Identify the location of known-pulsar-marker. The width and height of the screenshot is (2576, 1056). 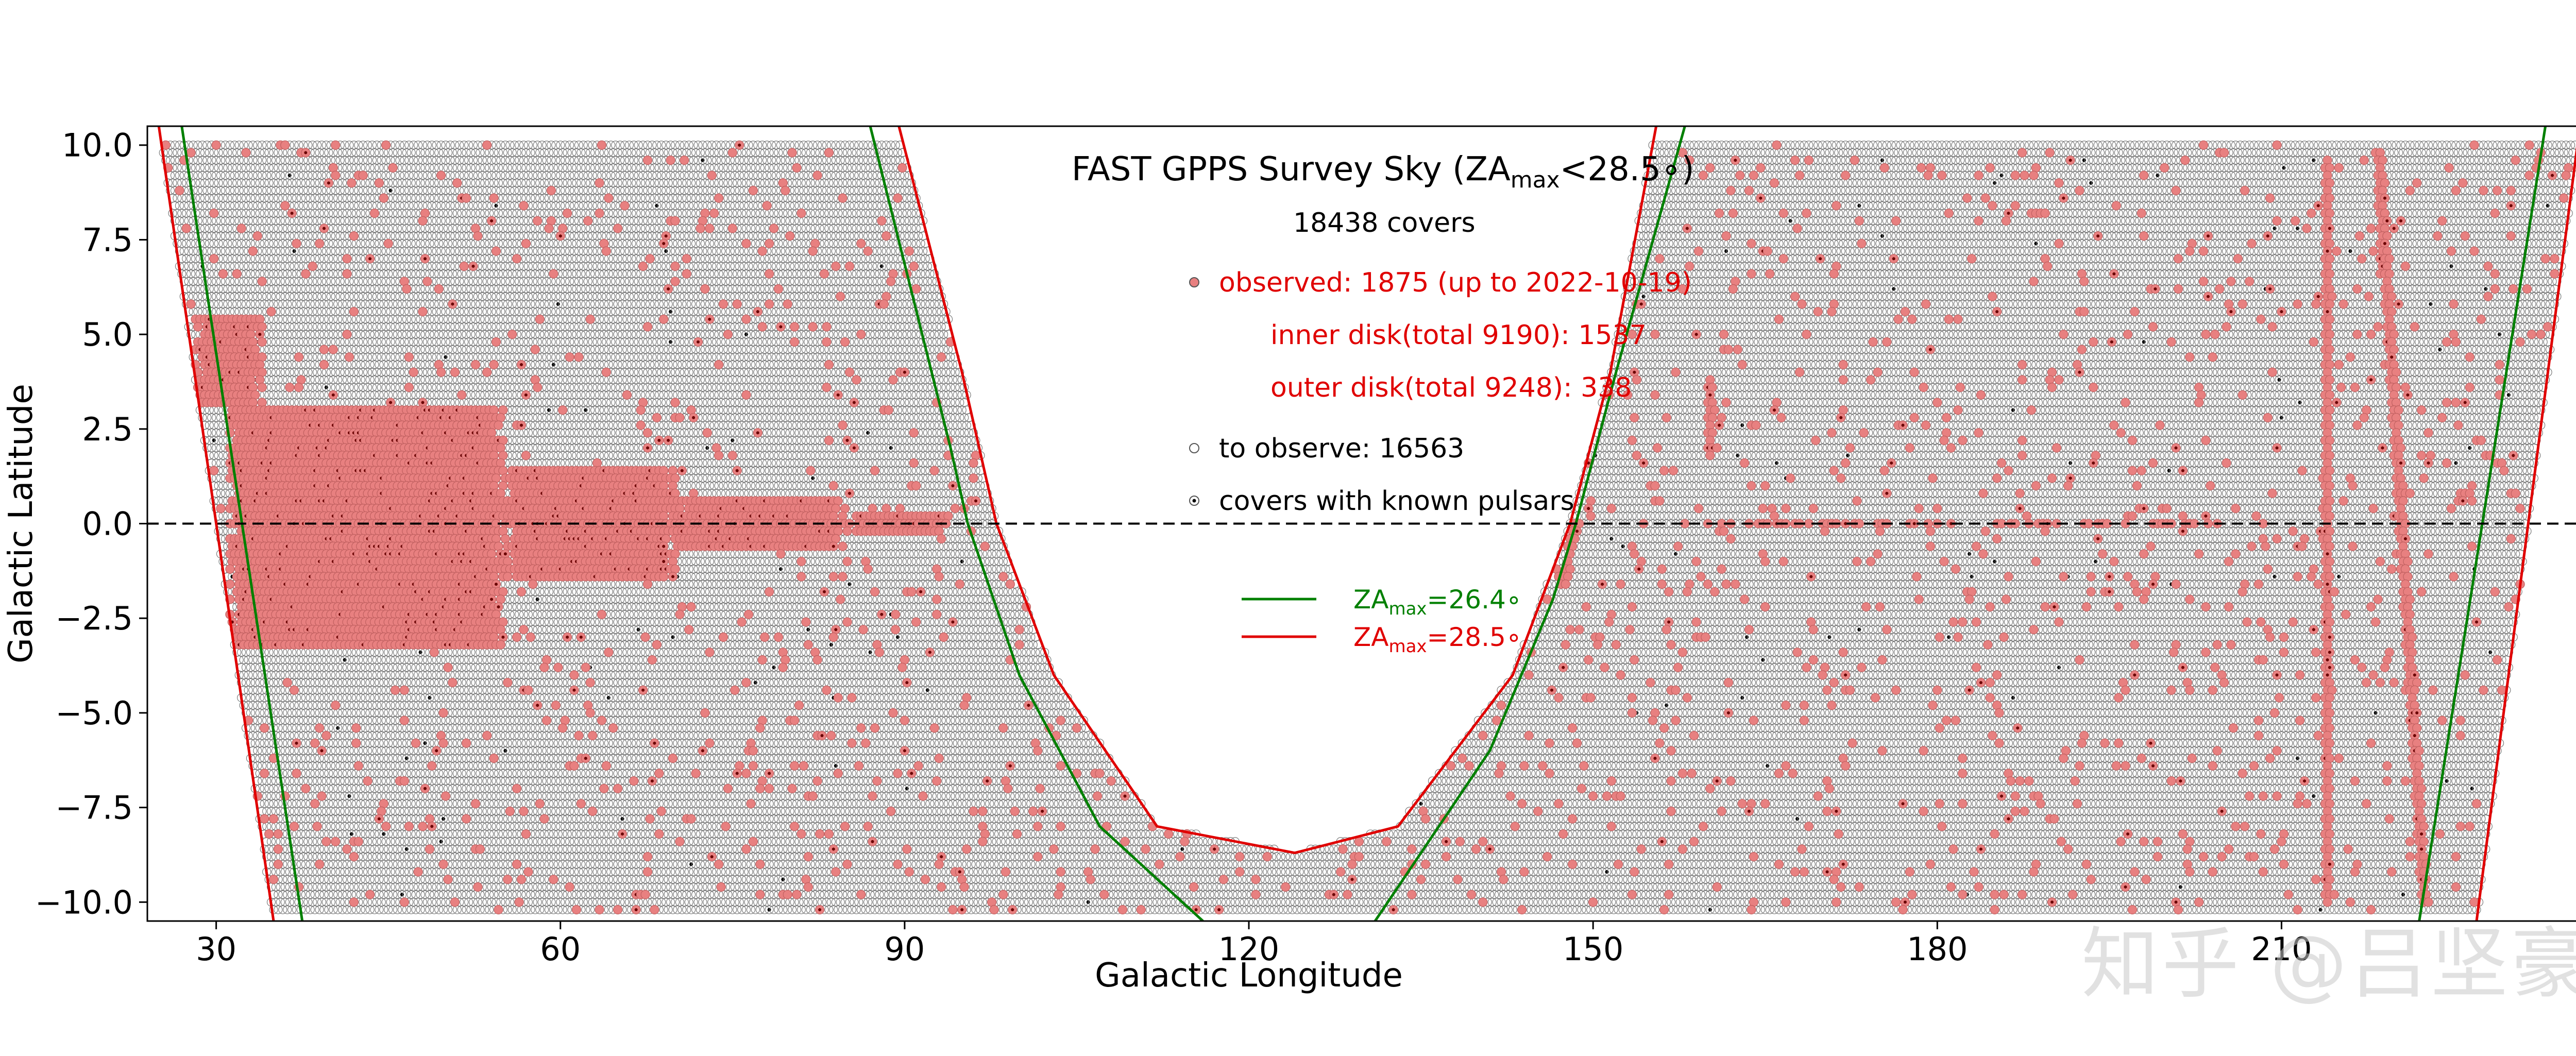
(1882, 160).